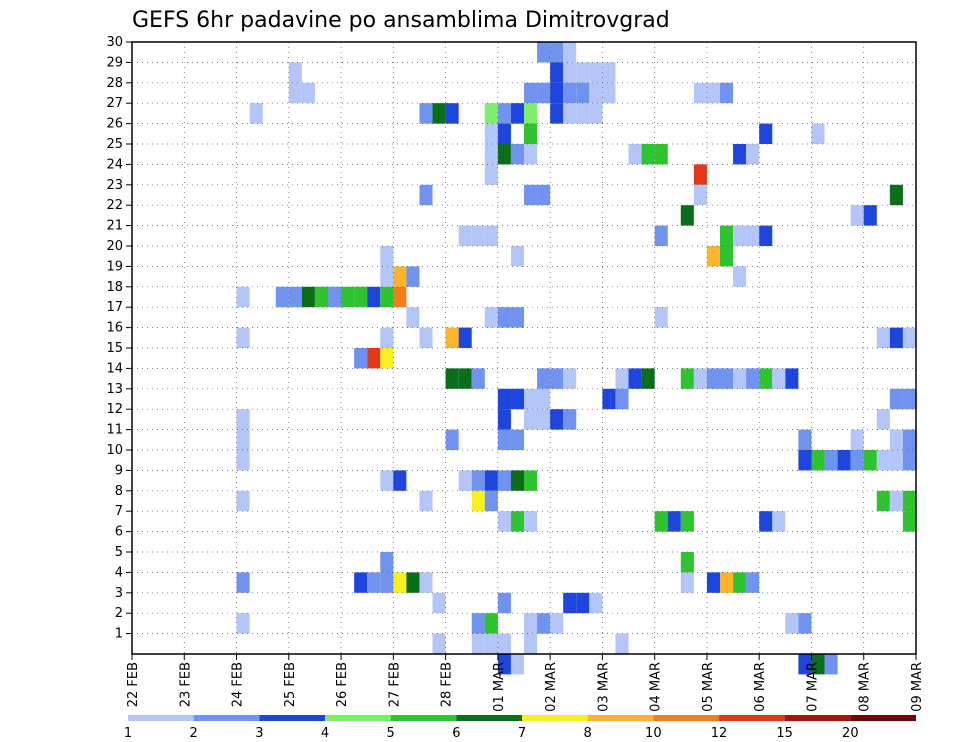  I want to click on y-tick-label: 3, so click(119, 593).